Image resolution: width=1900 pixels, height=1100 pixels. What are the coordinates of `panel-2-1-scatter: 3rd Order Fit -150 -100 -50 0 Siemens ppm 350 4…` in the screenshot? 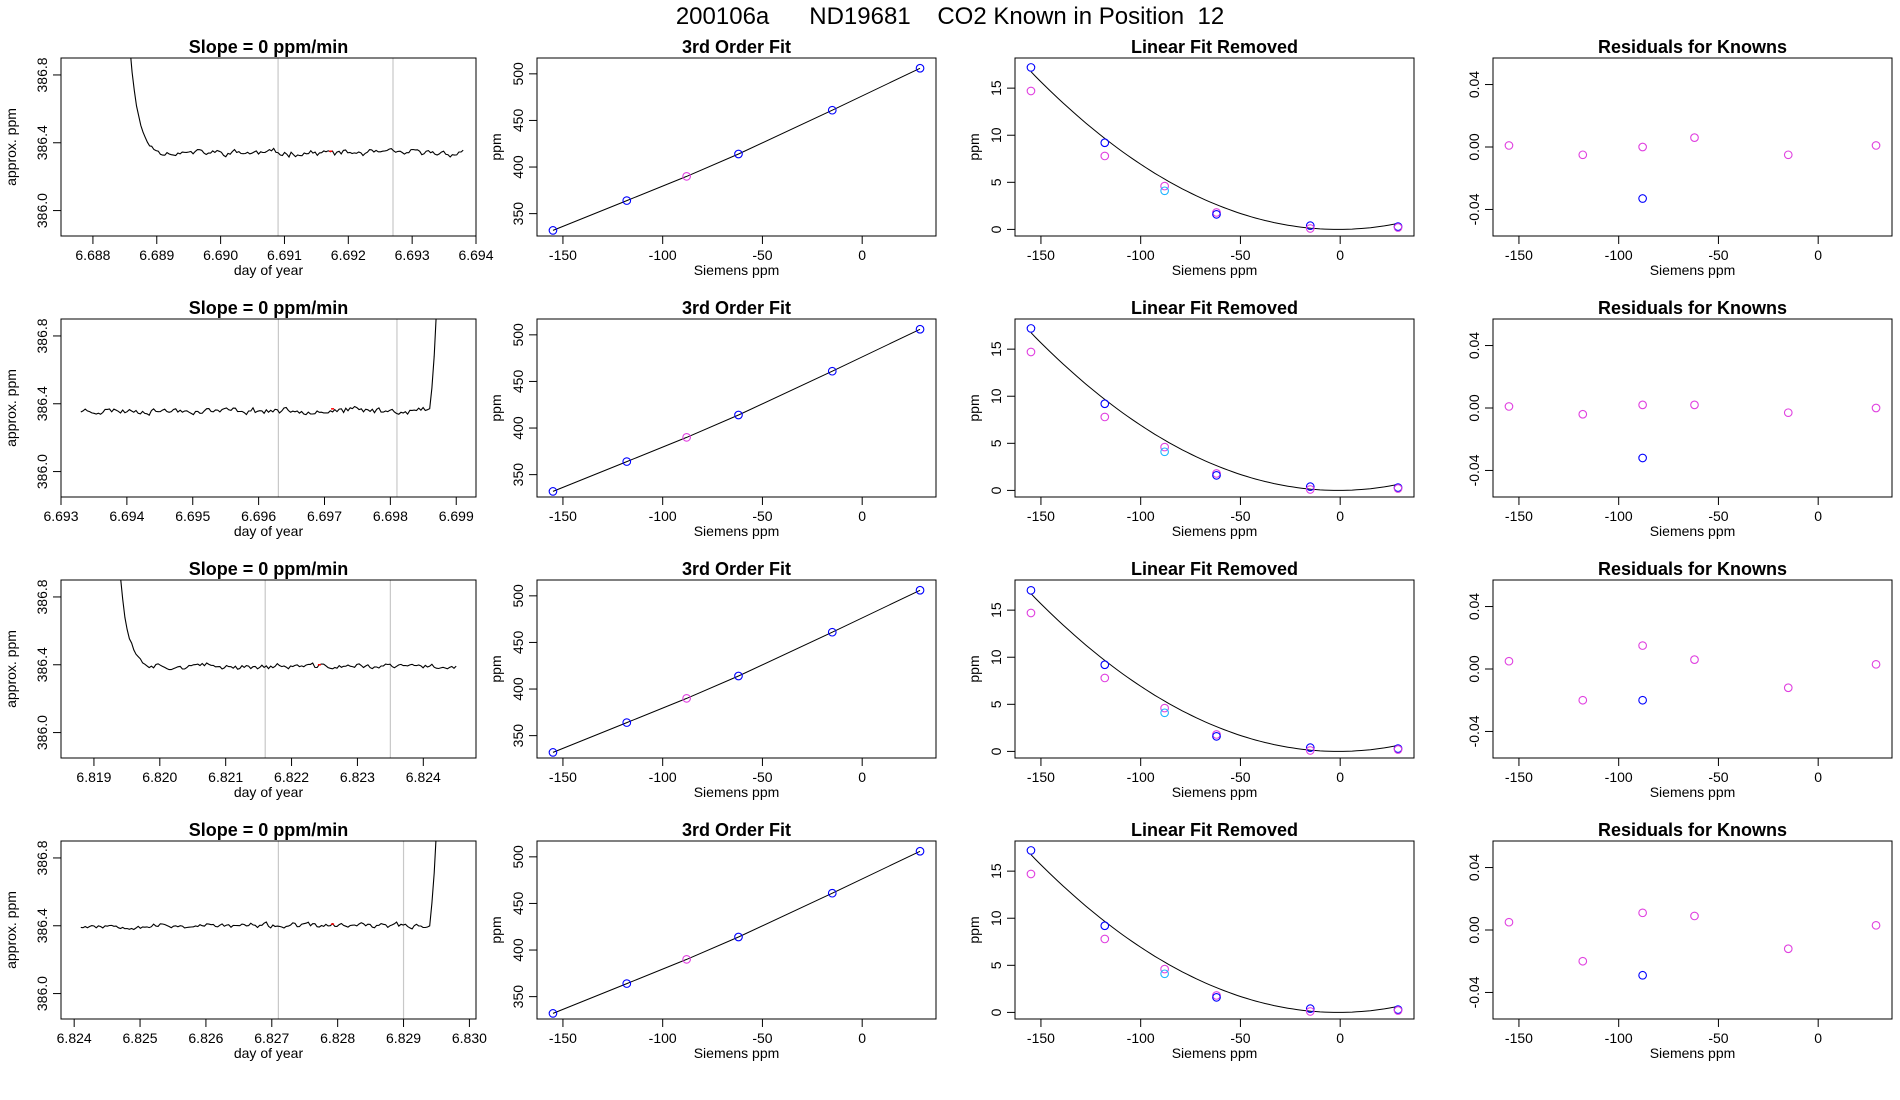 It's located at (712, 679).